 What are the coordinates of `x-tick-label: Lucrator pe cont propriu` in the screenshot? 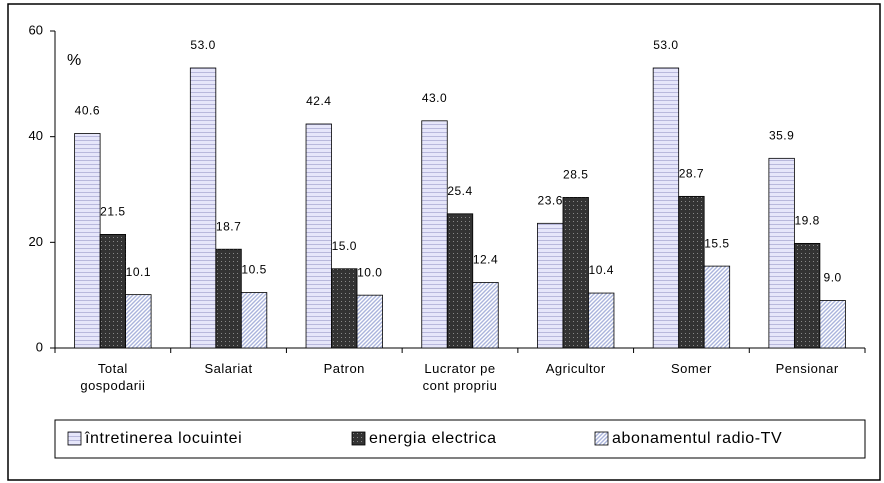 It's located at (460, 377).